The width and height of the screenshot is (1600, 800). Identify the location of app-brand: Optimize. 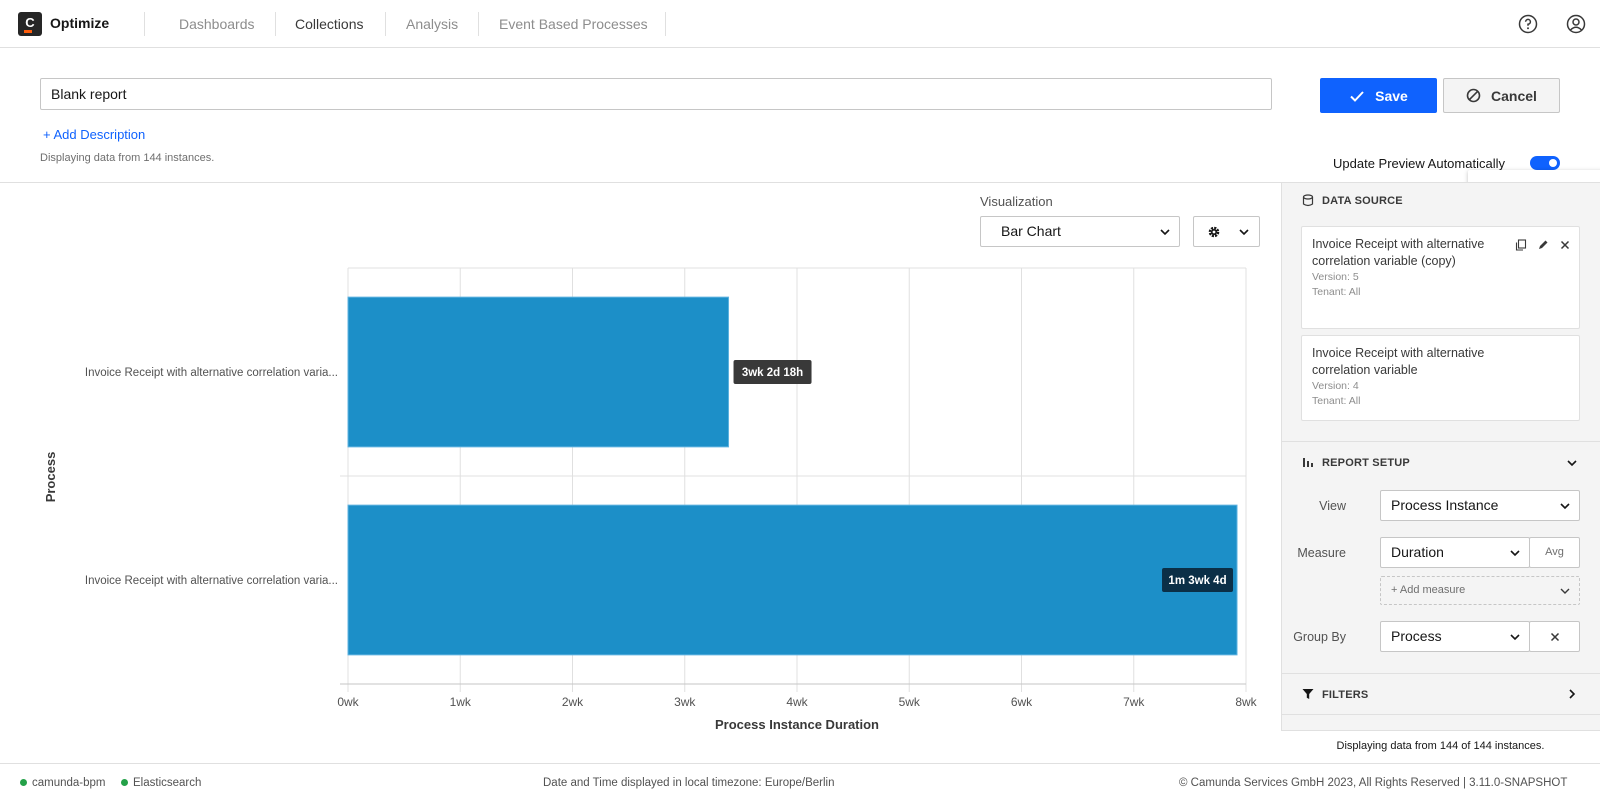
(80, 23).